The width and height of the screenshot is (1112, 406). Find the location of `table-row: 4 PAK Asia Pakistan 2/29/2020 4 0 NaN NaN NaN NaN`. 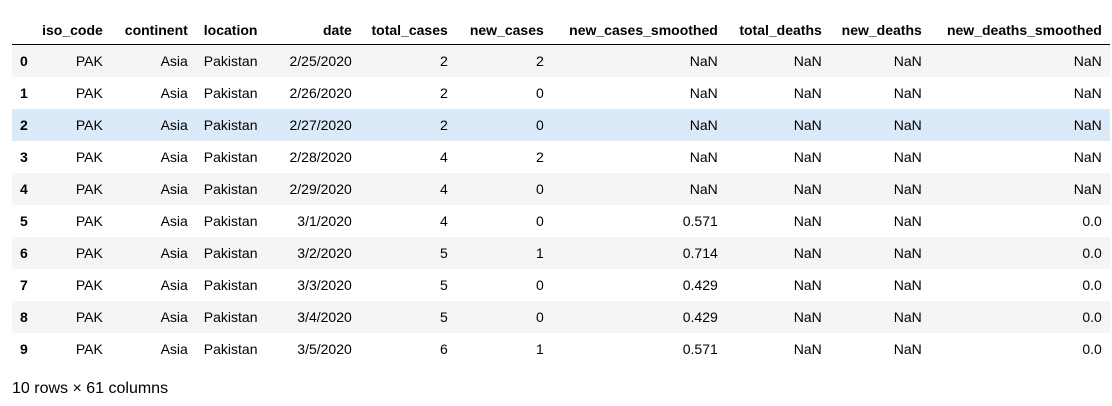

table-row: 4 PAK Asia Pakistan 2/29/2020 4 0 NaN NaN NaN NaN is located at coordinates (561, 188).